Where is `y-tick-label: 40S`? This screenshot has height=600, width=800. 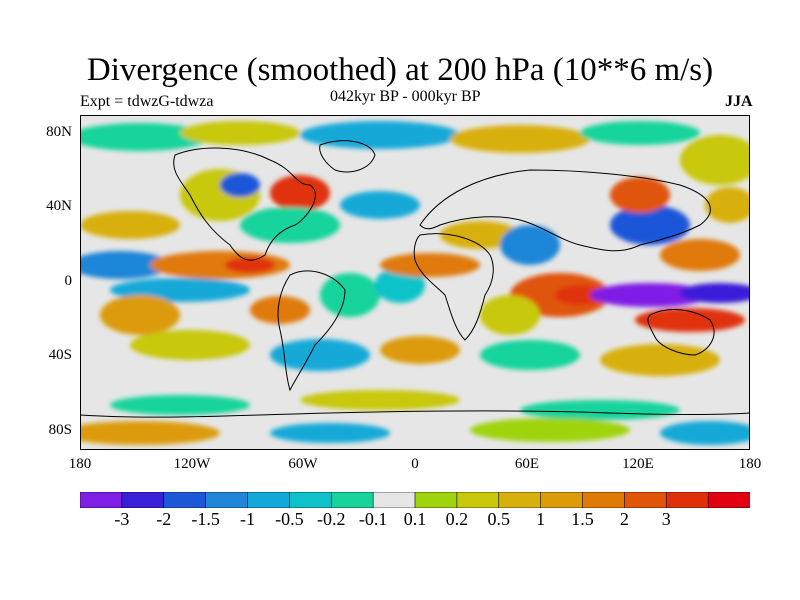 y-tick-label: 40S is located at coordinates (60, 355).